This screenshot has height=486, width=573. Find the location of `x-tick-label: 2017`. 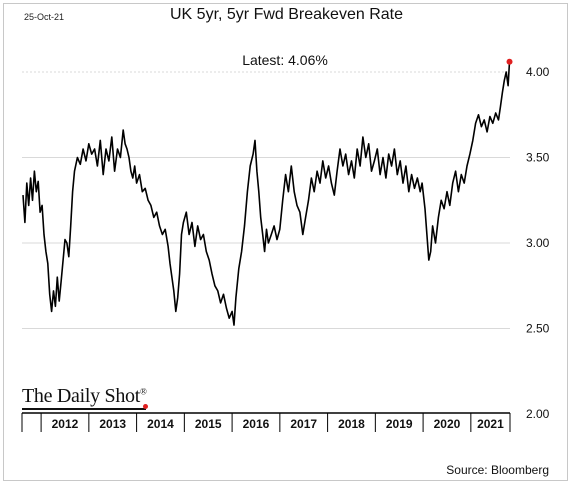

x-tick-label: 2017 is located at coordinates (303, 424).